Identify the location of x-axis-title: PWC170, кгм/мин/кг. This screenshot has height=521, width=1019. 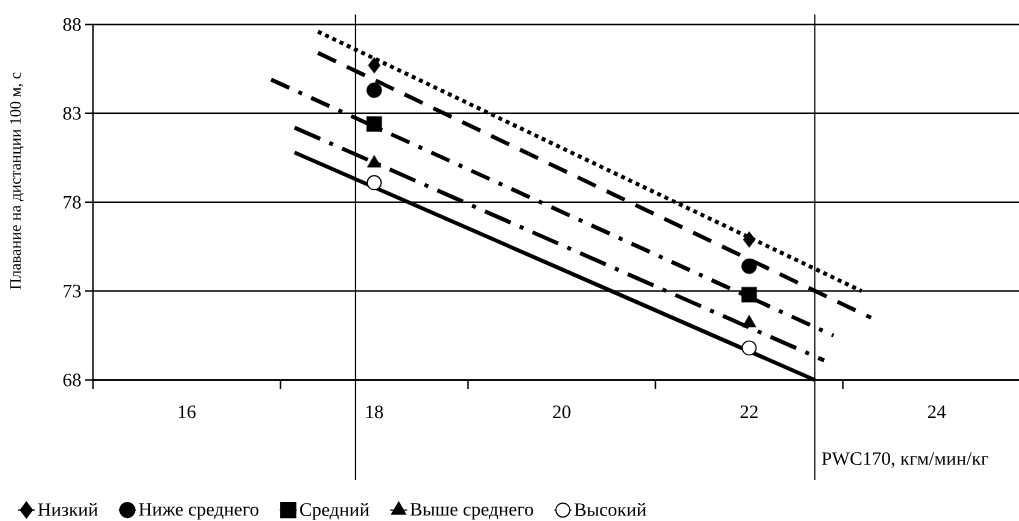
(905, 460).